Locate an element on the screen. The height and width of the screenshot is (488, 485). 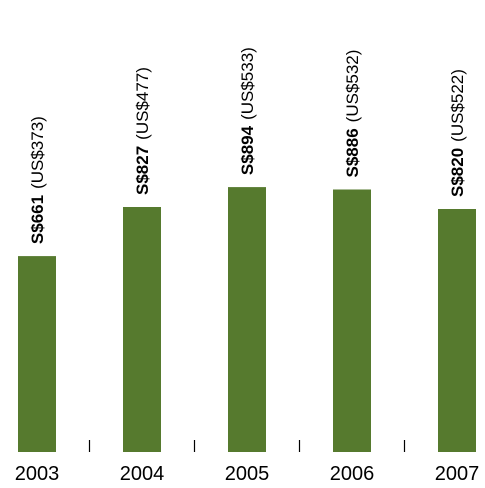
bar-value-label-2003: S$661(US$373) is located at coordinates (37, 180).